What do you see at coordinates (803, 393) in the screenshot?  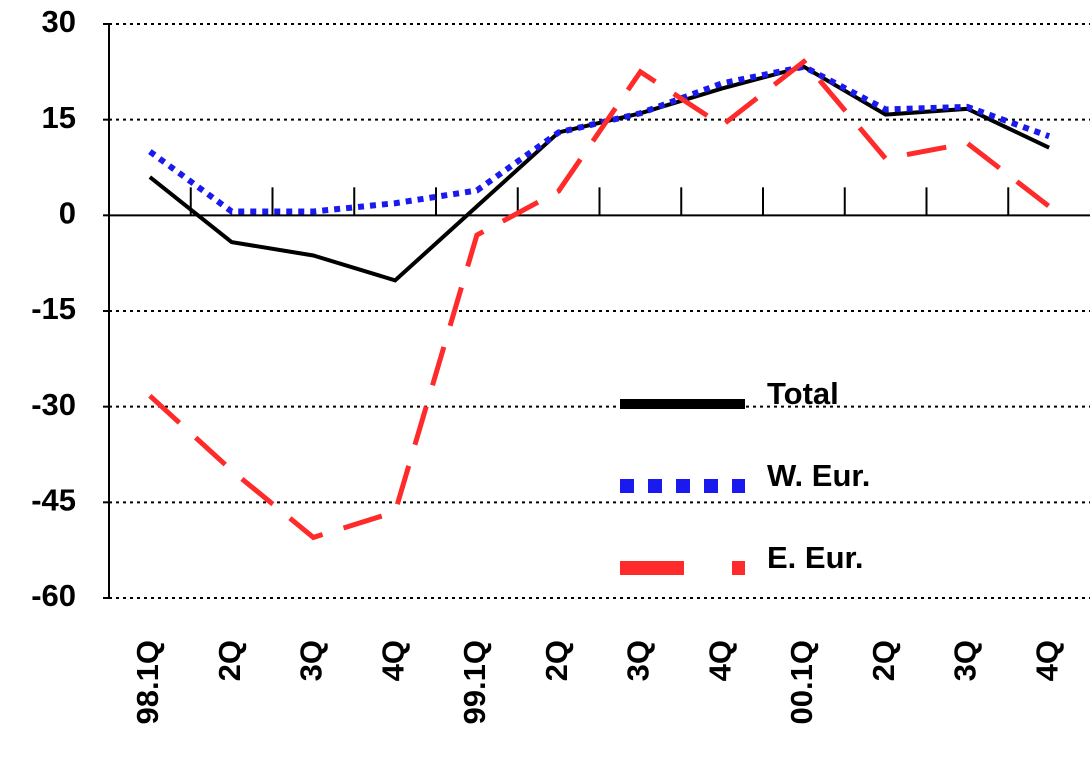 I see `legend-label: Total` at bounding box center [803, 393].